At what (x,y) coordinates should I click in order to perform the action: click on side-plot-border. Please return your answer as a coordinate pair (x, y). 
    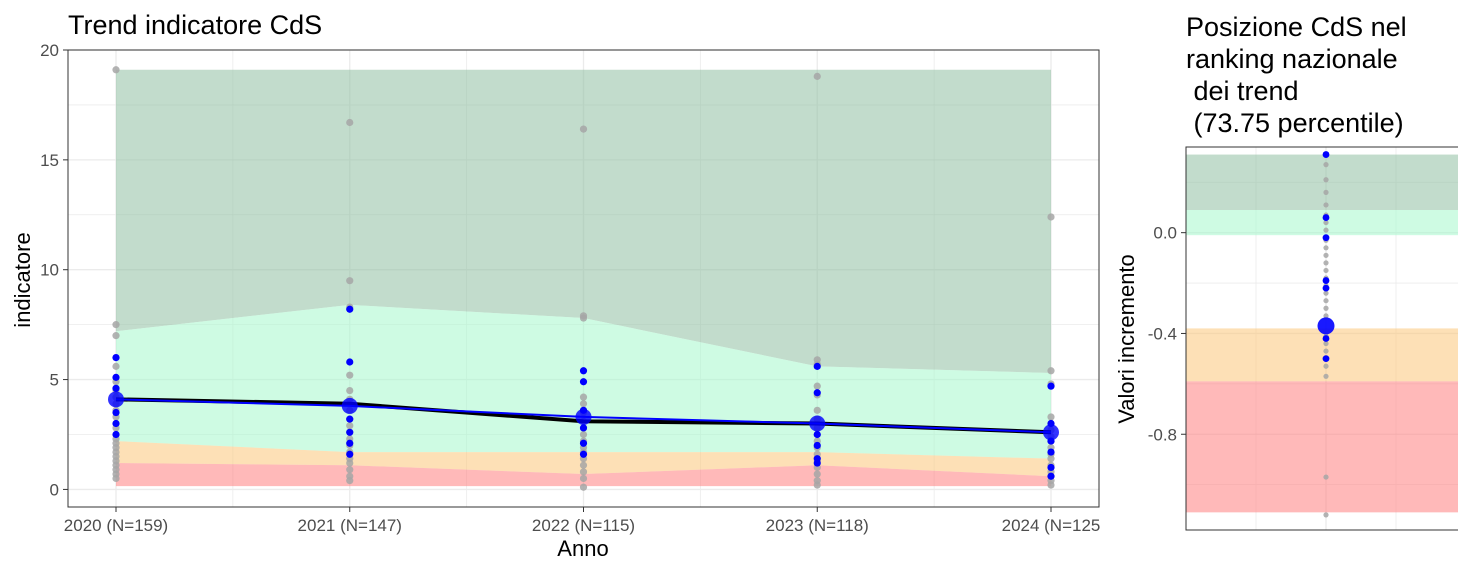
    Looking at the image, I should click on (1321, 338).